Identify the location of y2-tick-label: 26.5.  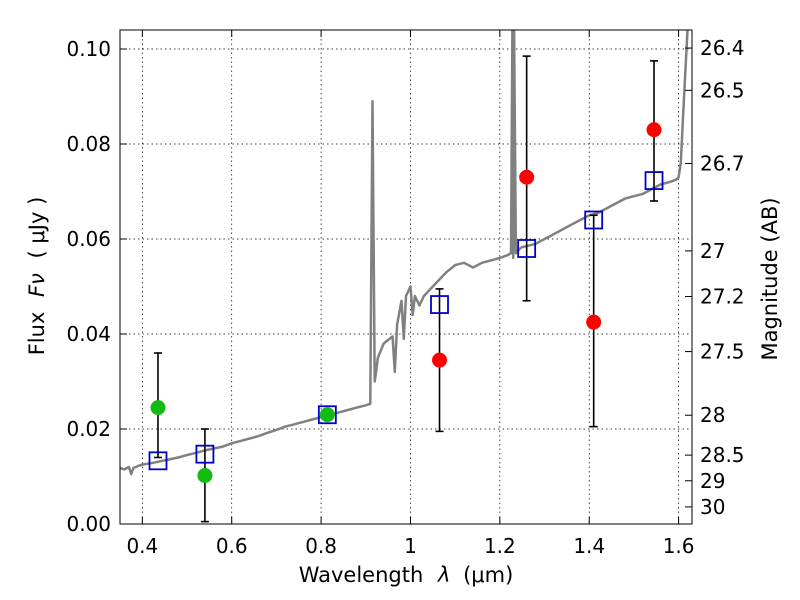
(722, 90).